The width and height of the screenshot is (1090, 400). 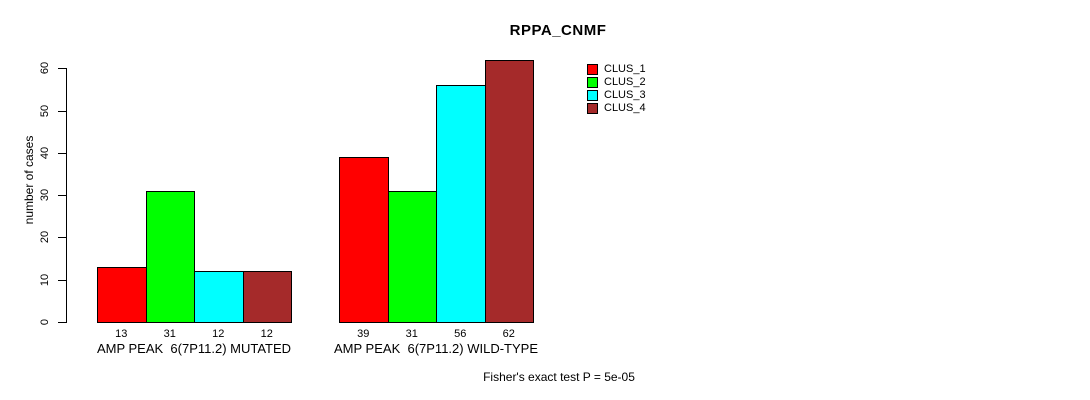 I want to click on legend-row-clus_2: CLUS_2, so click(x=616, y=82).